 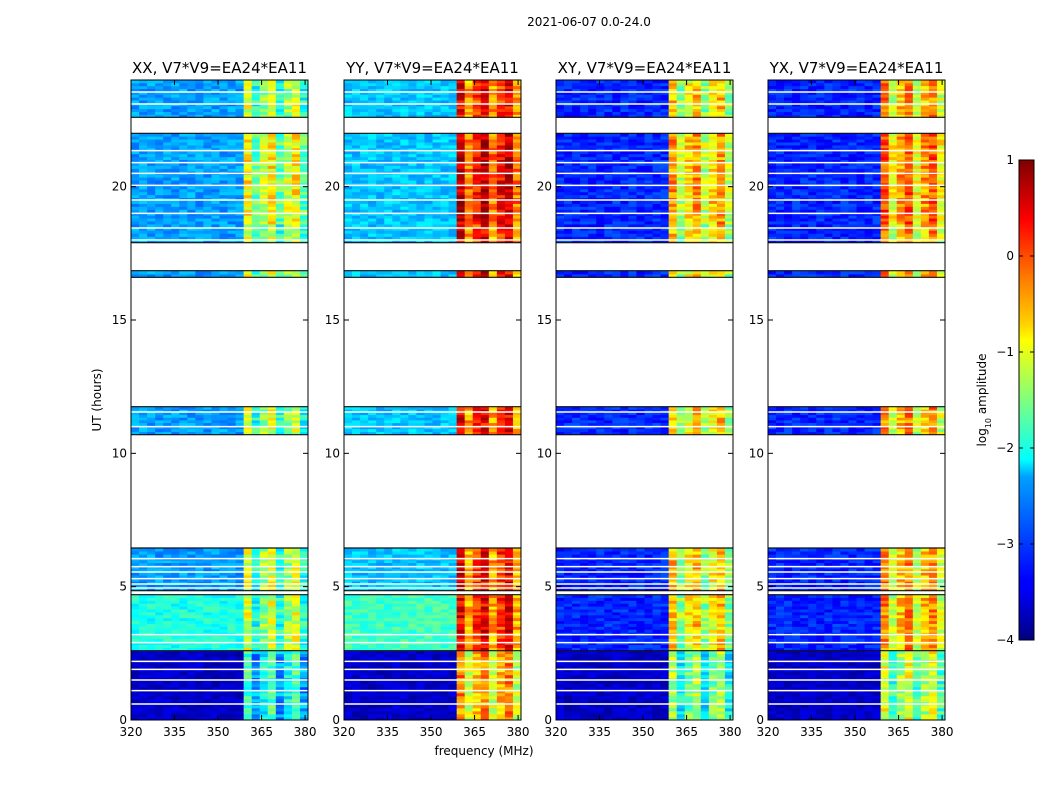 I want to click on colorbar-tick-label: −3, so click(x=1005, y=544).